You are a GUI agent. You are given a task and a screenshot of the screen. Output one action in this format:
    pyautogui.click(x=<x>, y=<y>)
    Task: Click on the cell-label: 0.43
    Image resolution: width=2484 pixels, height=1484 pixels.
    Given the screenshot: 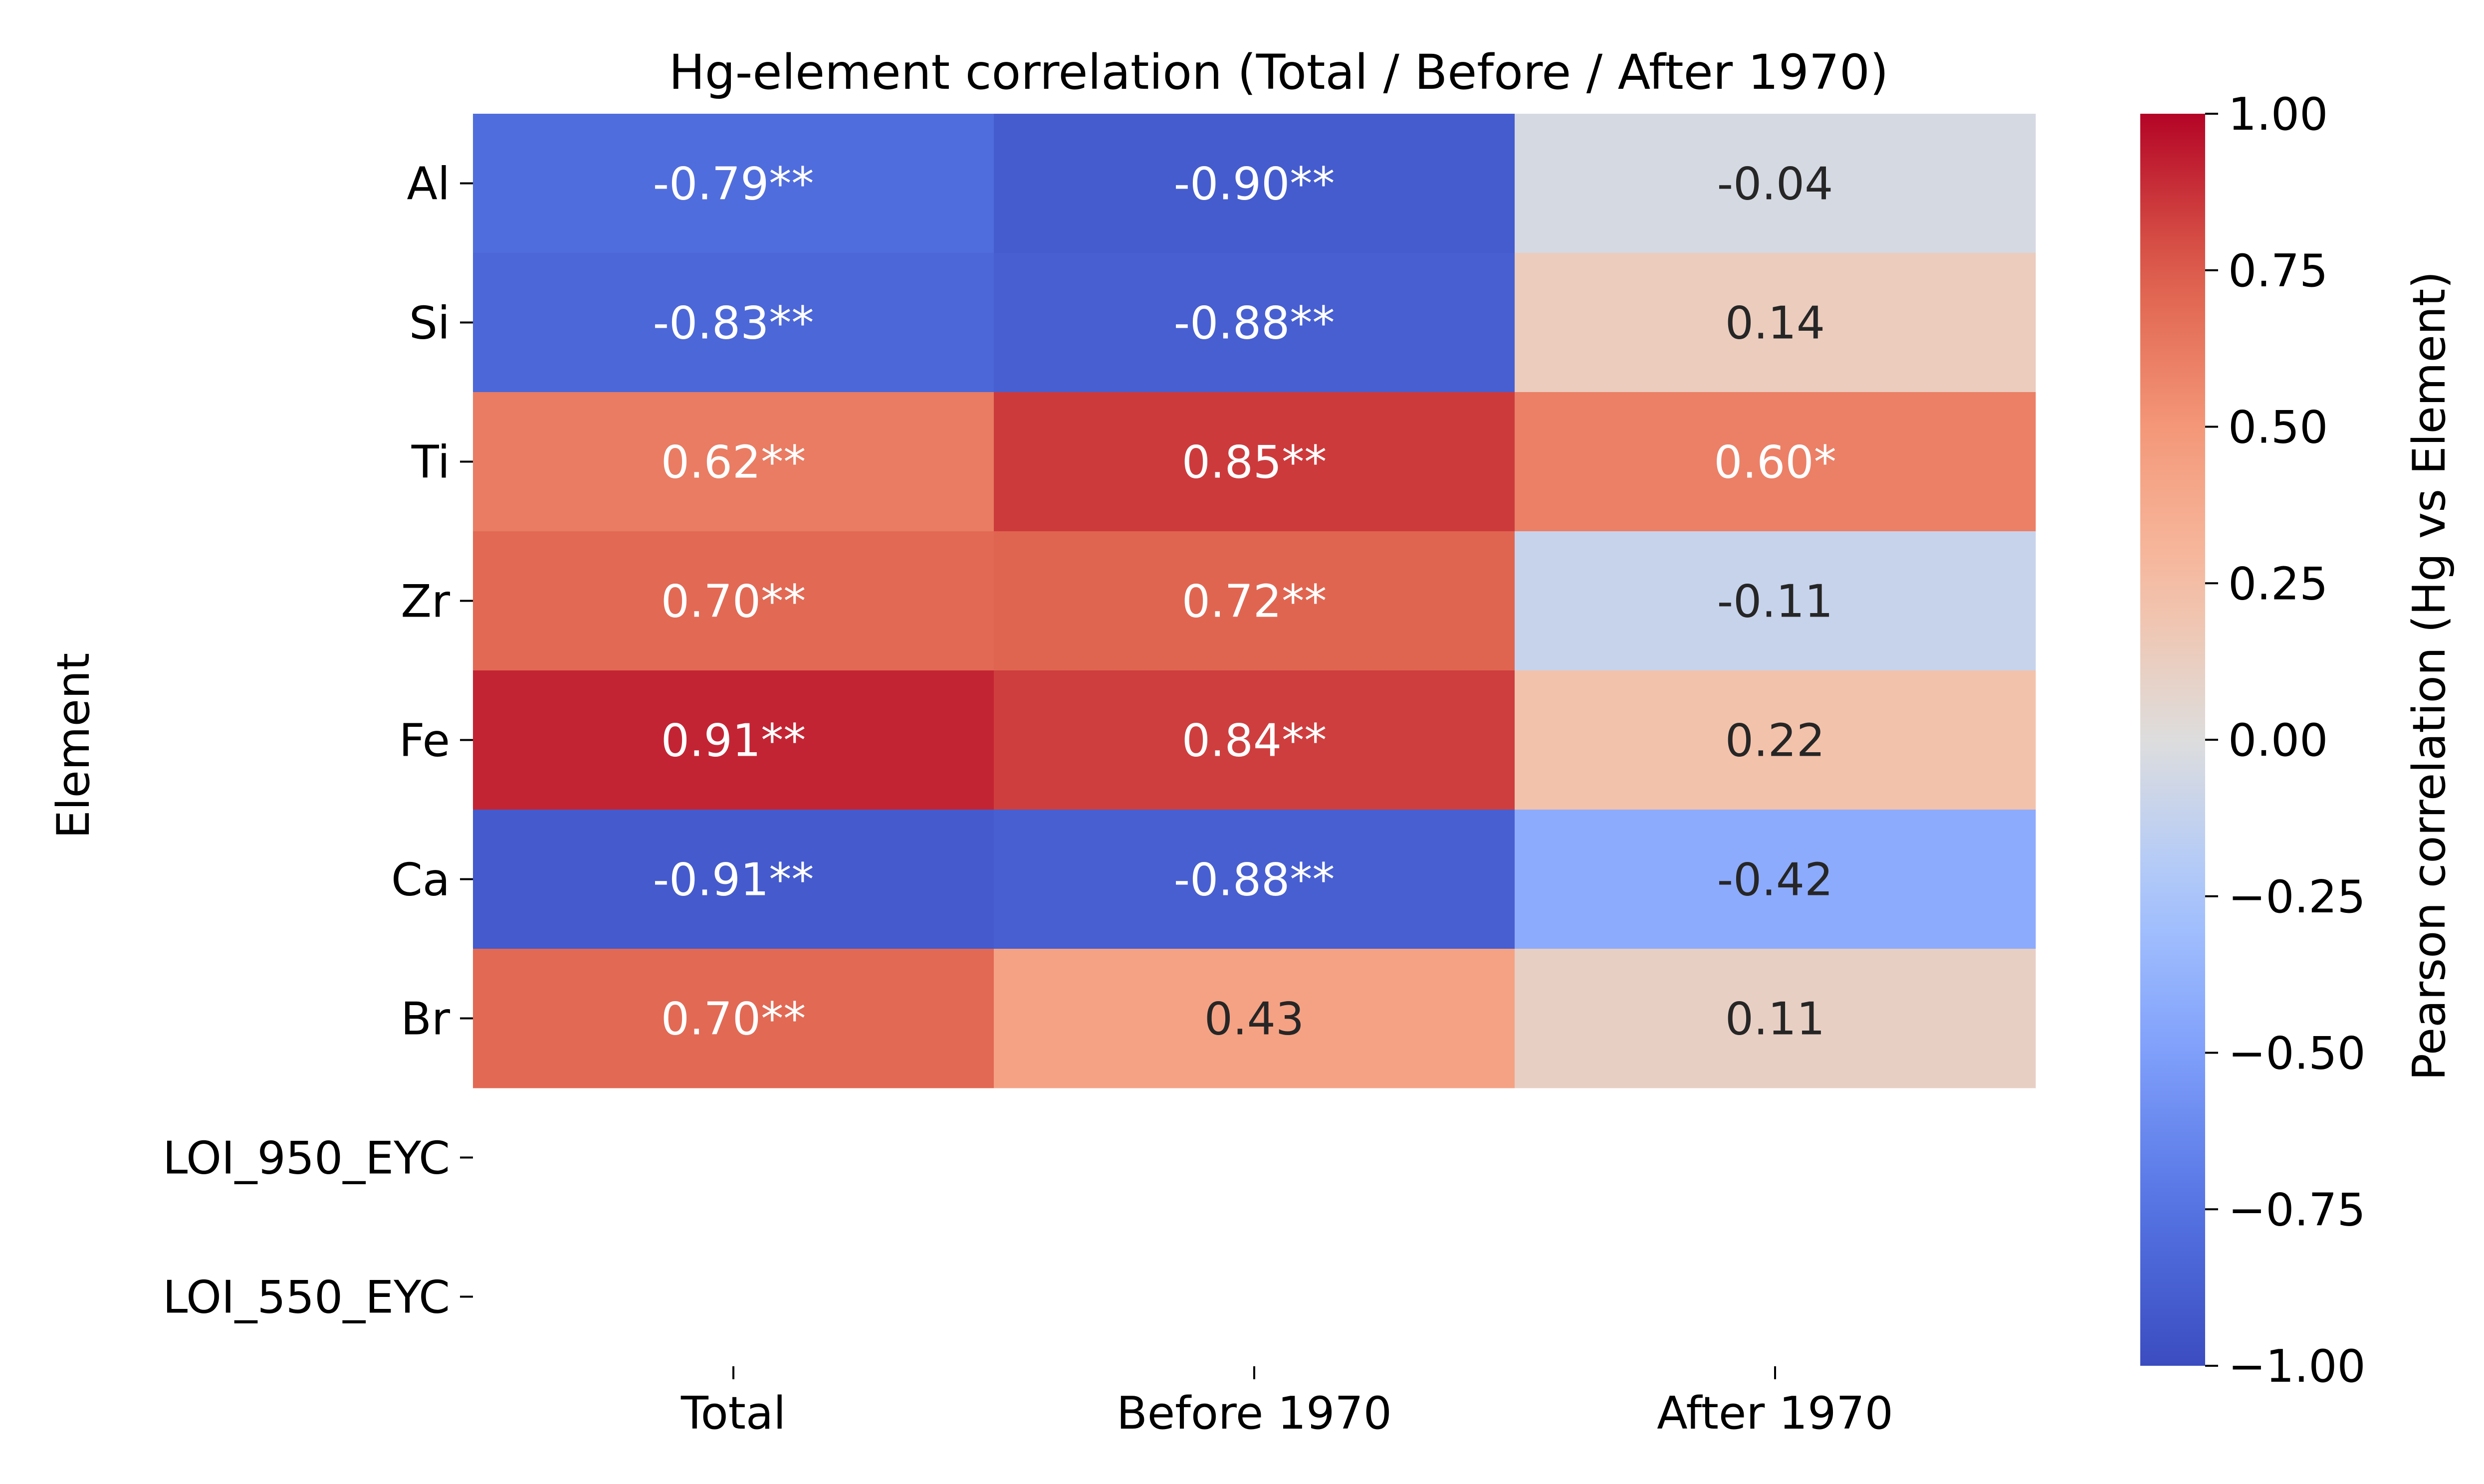 What is the action you would take?
    pyautogui.click(x=1254, y=1019)
    